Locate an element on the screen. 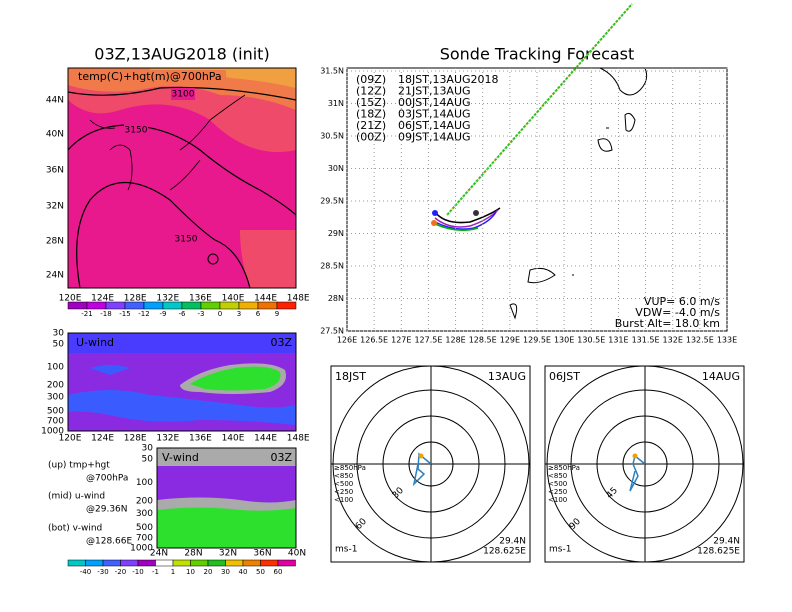 This screenshot has height=612, width=792. hodo-time: 18JST is located at coordinates (350, 376).